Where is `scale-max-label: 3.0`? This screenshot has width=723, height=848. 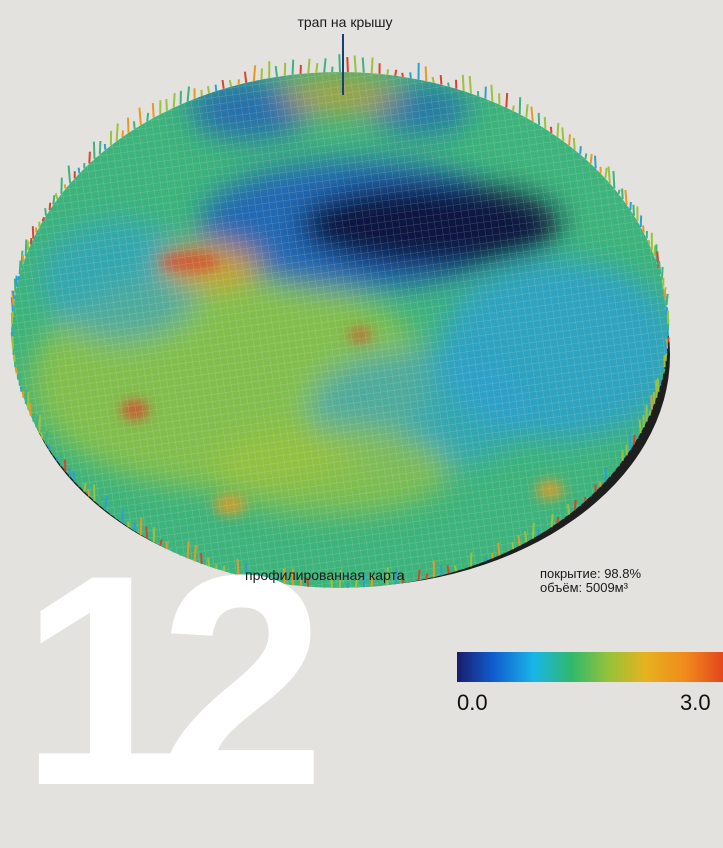
scale-max-label: 3.0 is located at coordinates (695, 703).